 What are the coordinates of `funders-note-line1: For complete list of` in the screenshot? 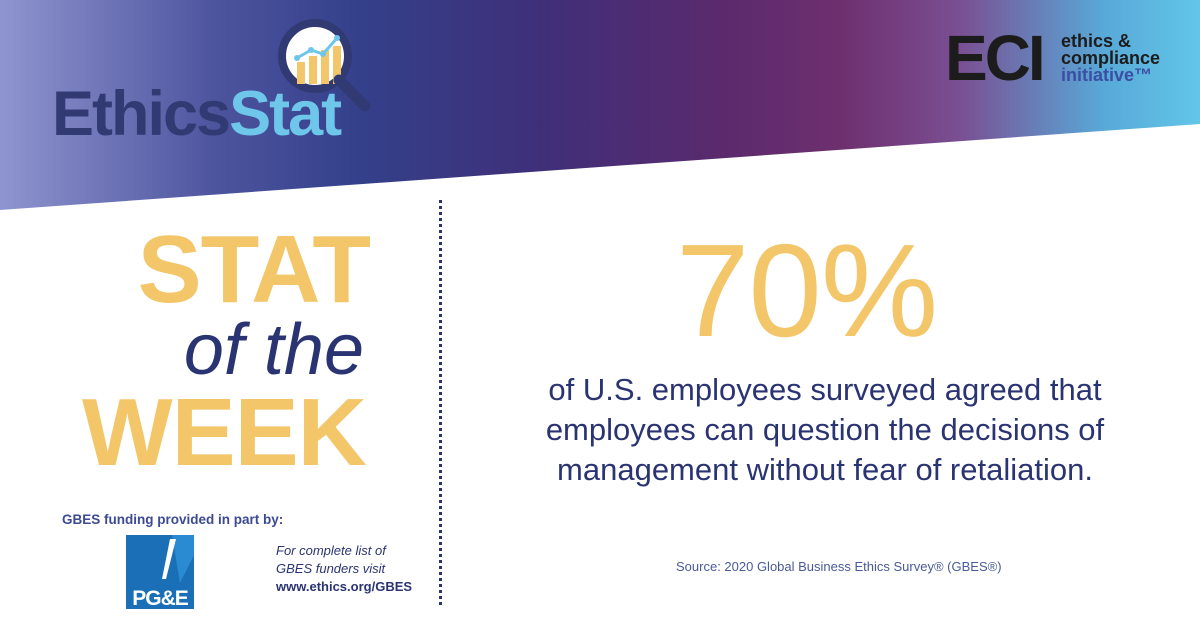 It's located at (331, 550).